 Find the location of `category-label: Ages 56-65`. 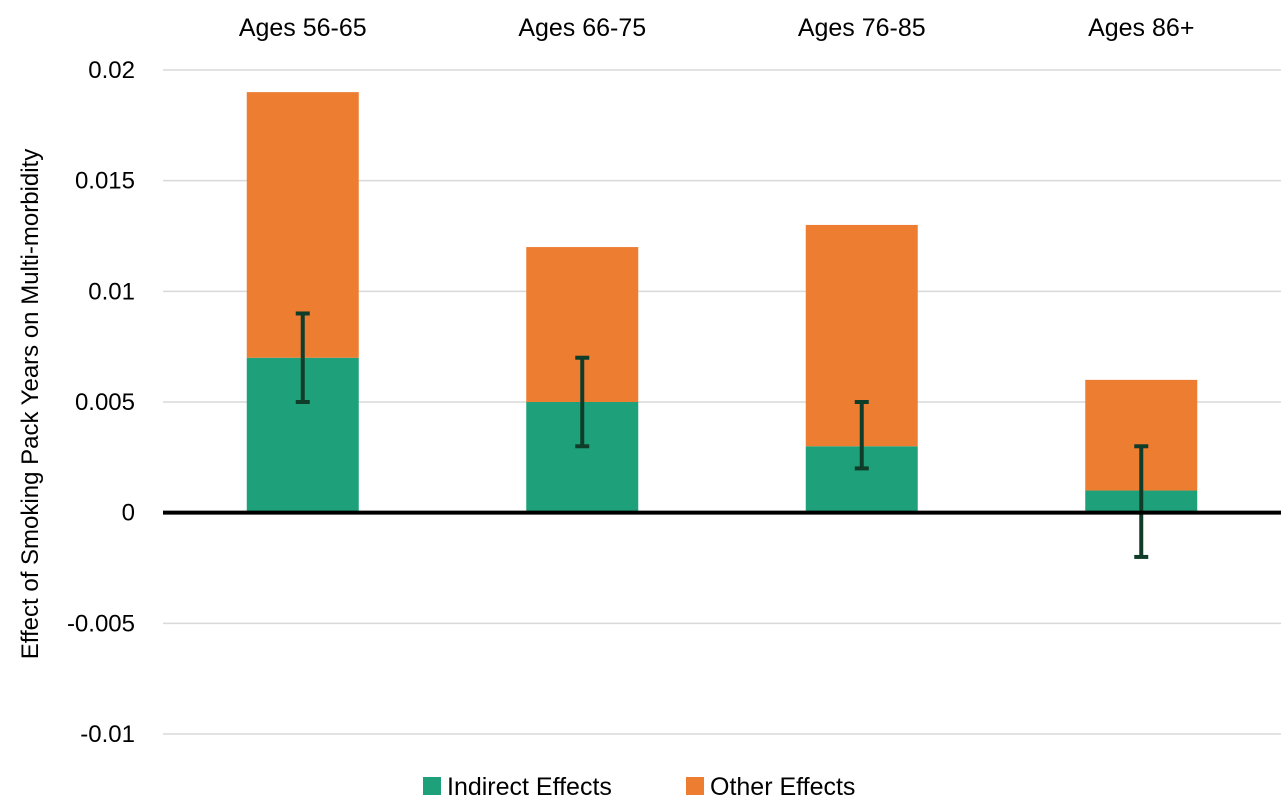

category-label: Ages 56-65 is located at coordinates (303, 28).